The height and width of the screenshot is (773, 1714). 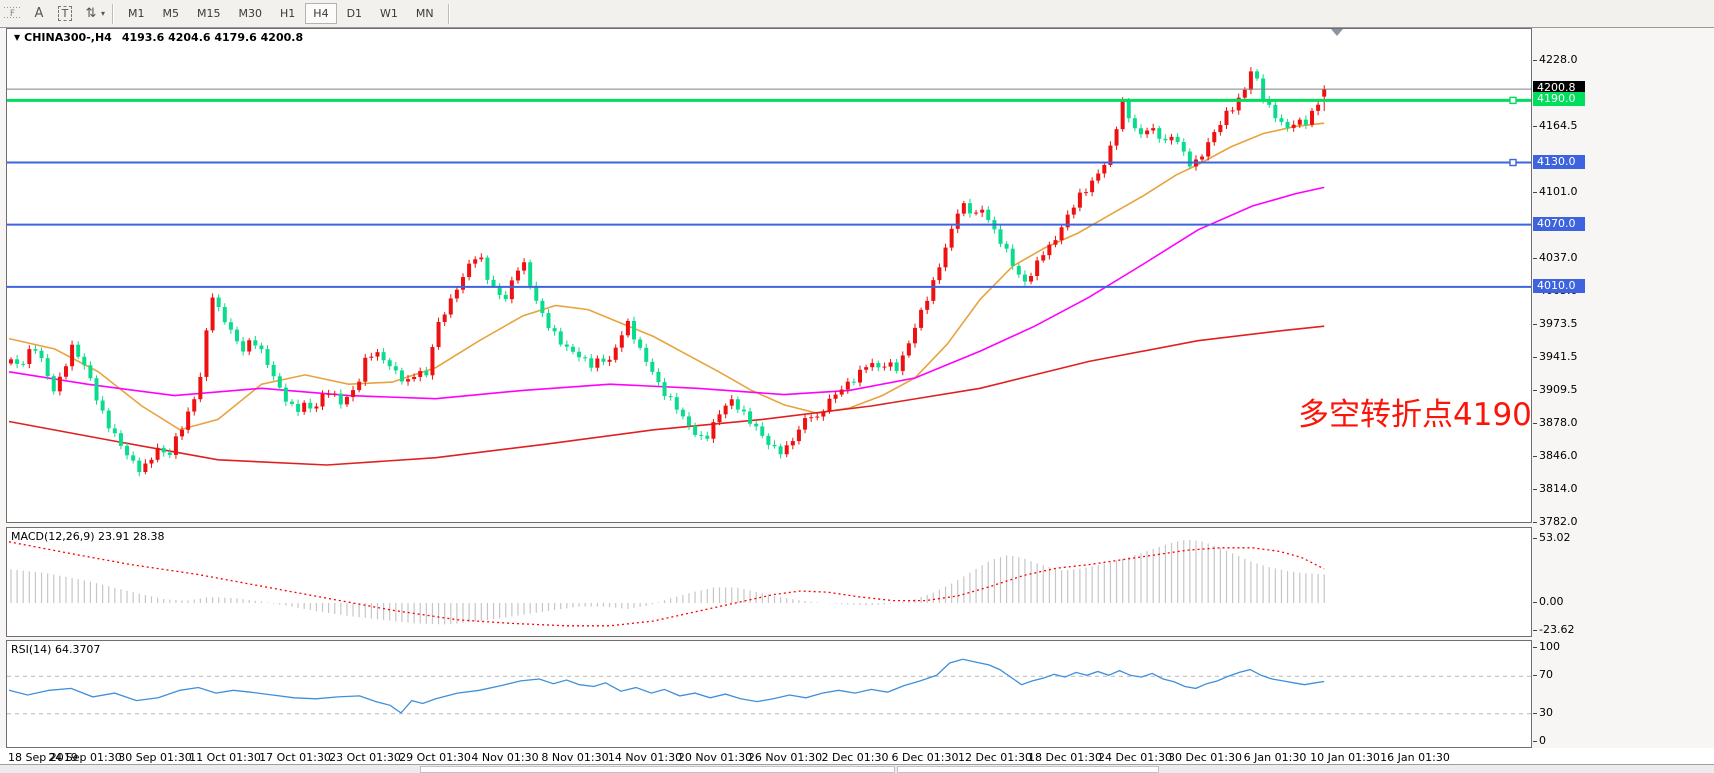 I want to click on x-axis-date-label: 30 Dec 01:30, so click(x=1205, y=757).